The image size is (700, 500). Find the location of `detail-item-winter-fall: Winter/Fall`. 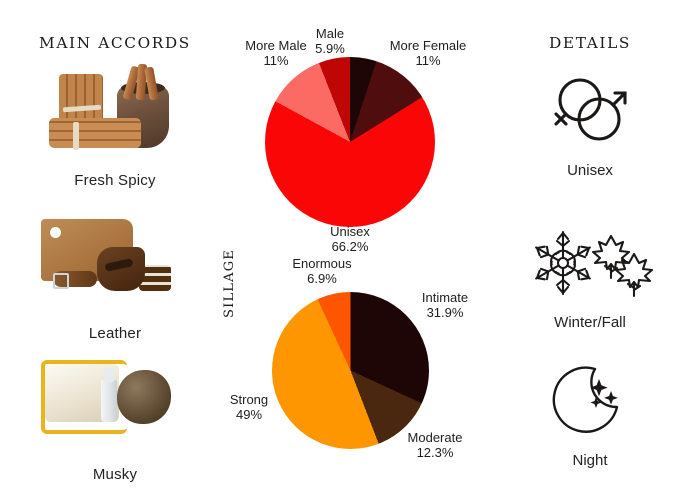

detail-item-winter-fall: Winter/Fall is located at coordinates (590, 274).